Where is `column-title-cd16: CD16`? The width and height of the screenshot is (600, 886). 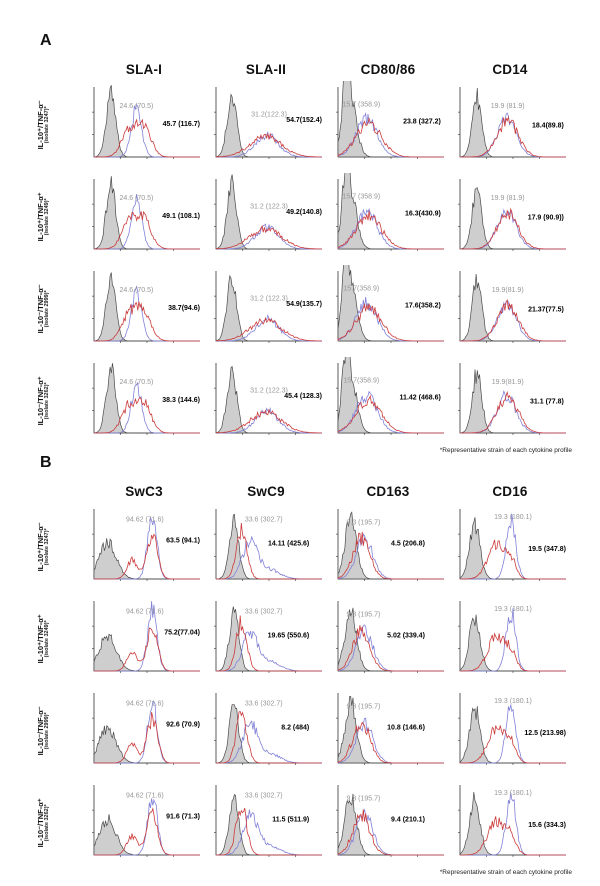
column-title-cd16: CD16 is located at coordinates (510, 491).